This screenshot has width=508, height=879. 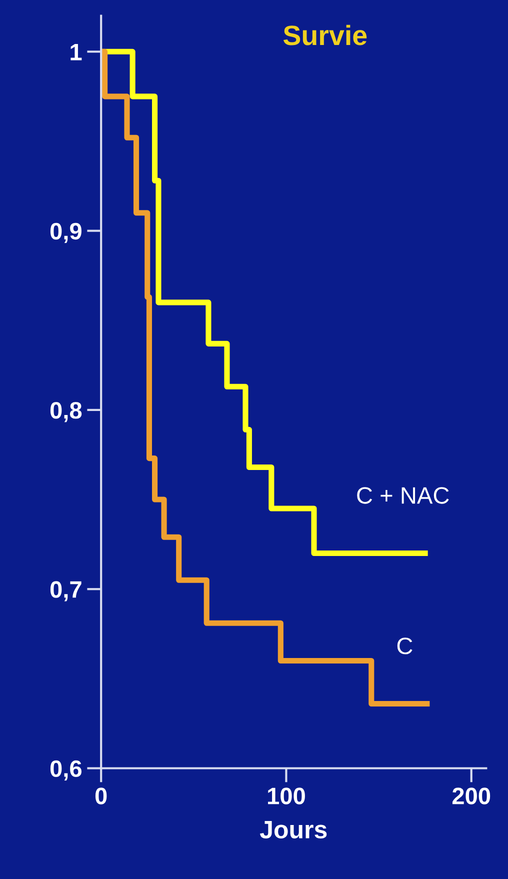 What do you see at coordinates (293, 829) in the screenshot?
I see `x-axis-title: Jours` at bounding box center [293, 829].